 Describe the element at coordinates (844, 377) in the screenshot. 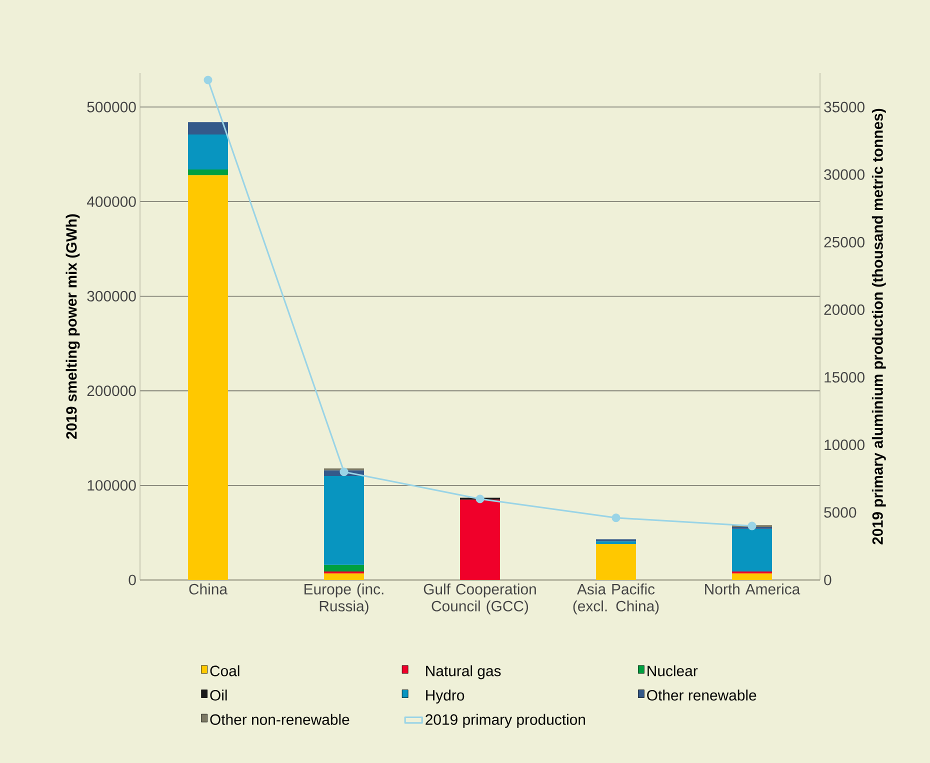

I see `y2-tick-label: 15000` at that location.